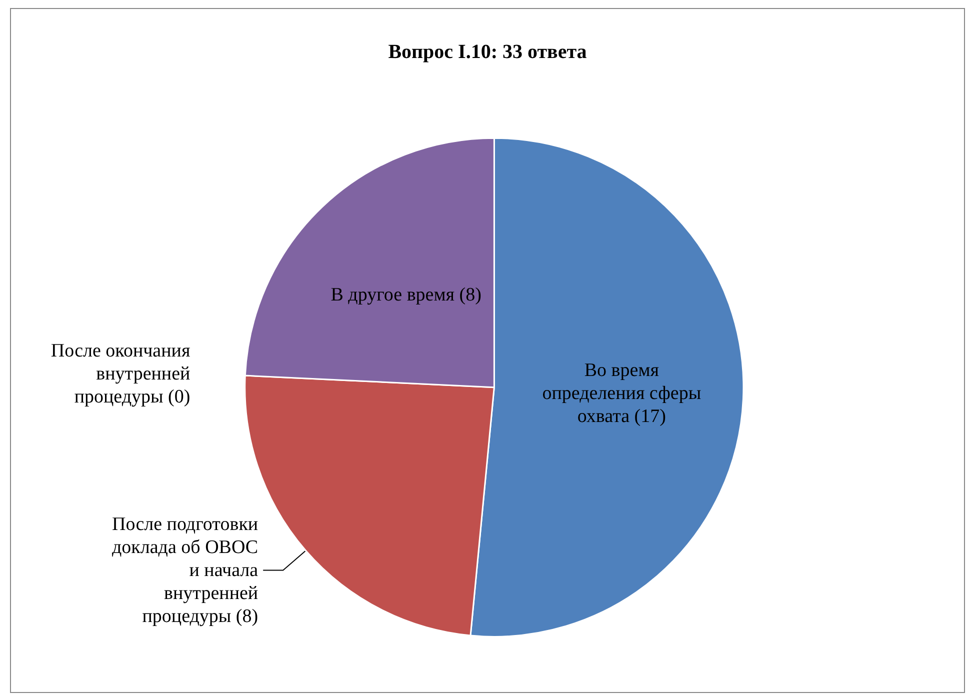 Image resolution: width=967 pixels, height=697 pixels. Describe the element at coordinates (120, 374) in the screenshot. I see `category-label: После окончания внутренней процедуры (0)` at that location.